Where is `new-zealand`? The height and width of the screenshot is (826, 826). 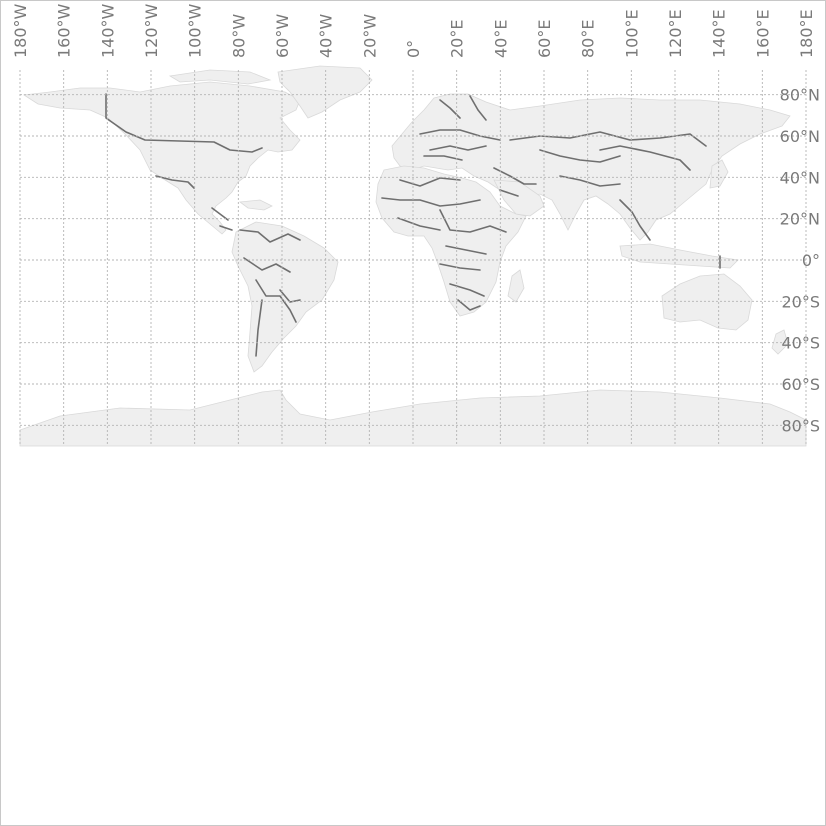
new-zealand is located at coordinates (780, 342).